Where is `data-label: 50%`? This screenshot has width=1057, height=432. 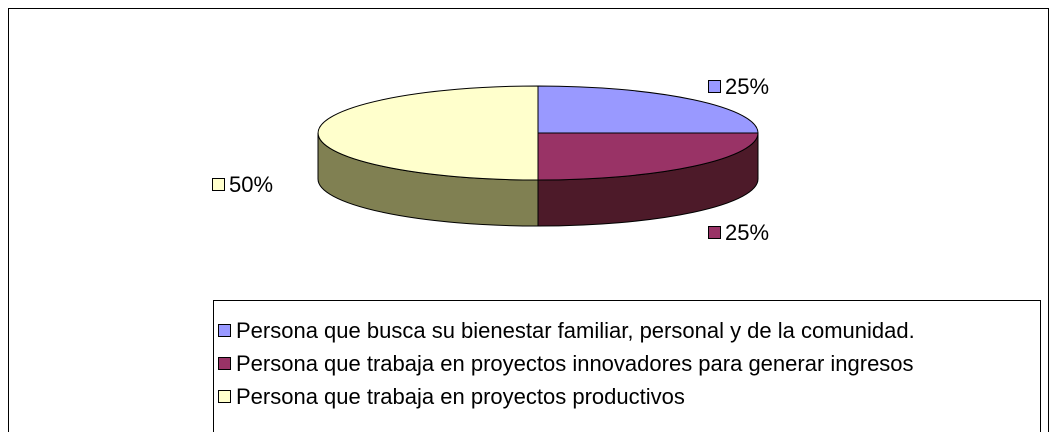
data-label: 50% is located at coordinates (251, 184).